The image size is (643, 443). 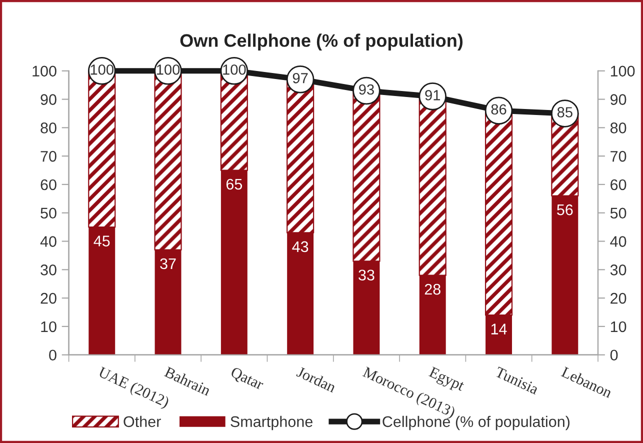 I want to click on y-tick-label: 90, so click(x=48, y=99).